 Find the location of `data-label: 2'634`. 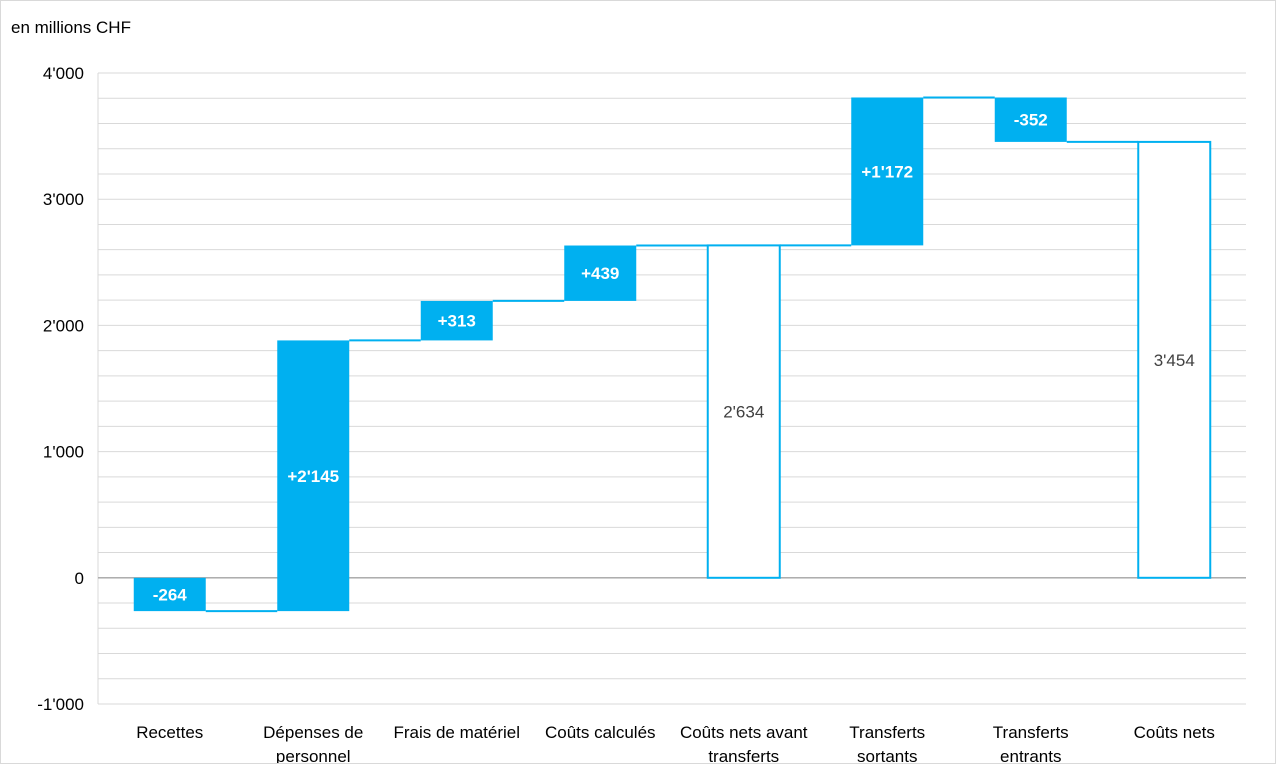

data-label: 2'634 is located at coordinates (743, 412).